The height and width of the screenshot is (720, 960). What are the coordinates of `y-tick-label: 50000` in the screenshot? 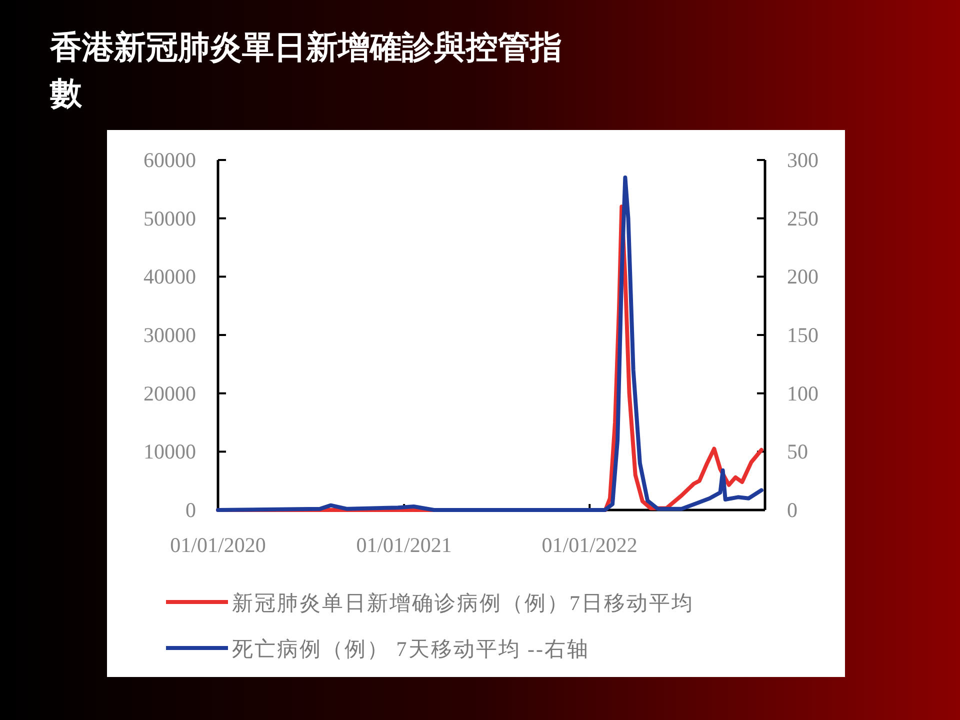 It's located at (170, 218).